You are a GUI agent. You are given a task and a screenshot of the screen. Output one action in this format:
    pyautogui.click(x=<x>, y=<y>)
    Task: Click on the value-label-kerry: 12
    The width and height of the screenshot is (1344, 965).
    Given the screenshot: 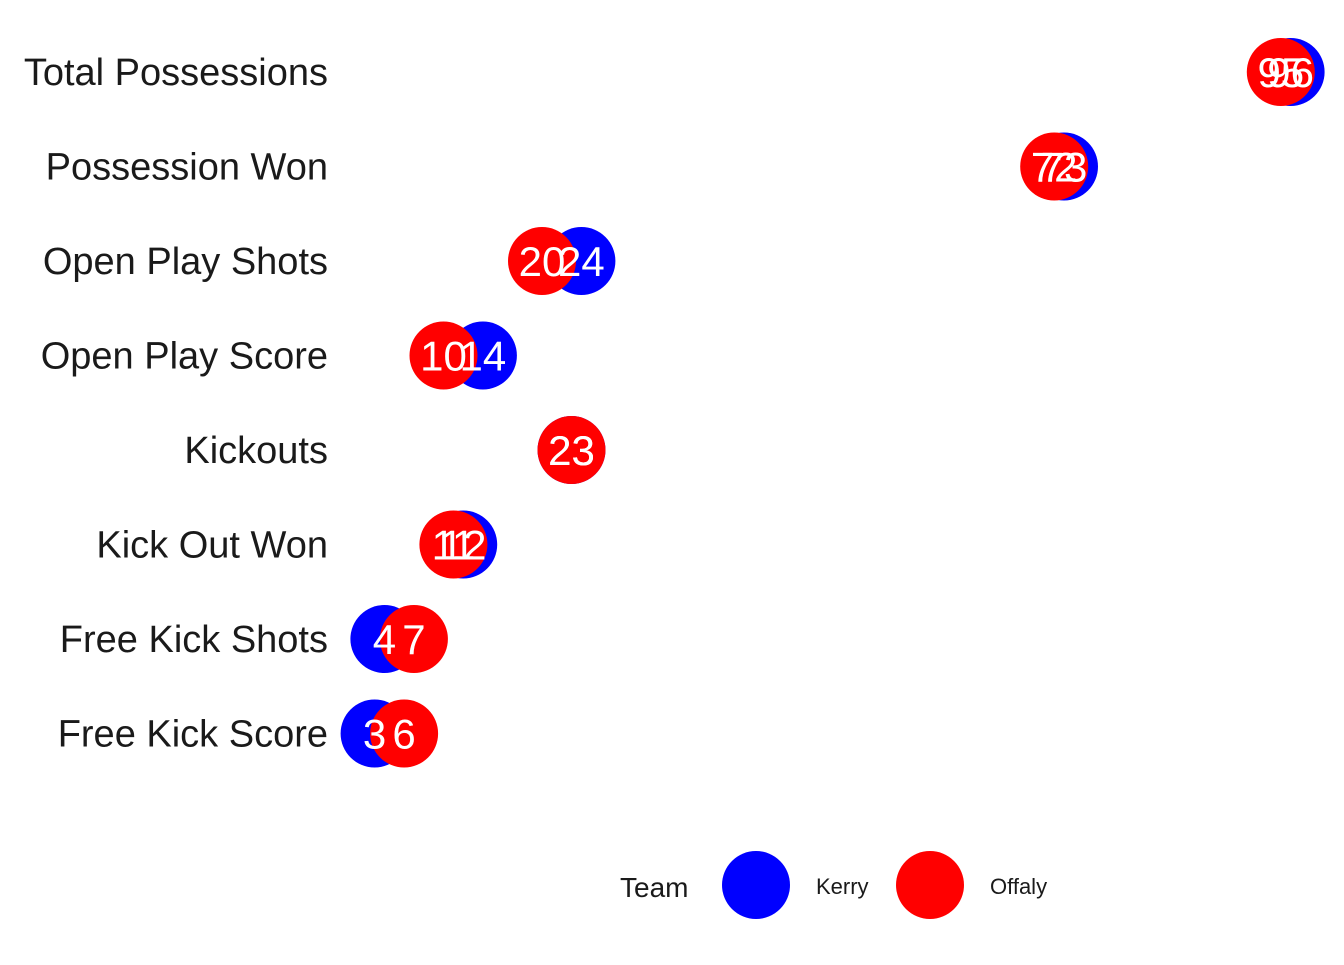 What is the action you would take?
    pyautogui.click(x=463, y=545)
    